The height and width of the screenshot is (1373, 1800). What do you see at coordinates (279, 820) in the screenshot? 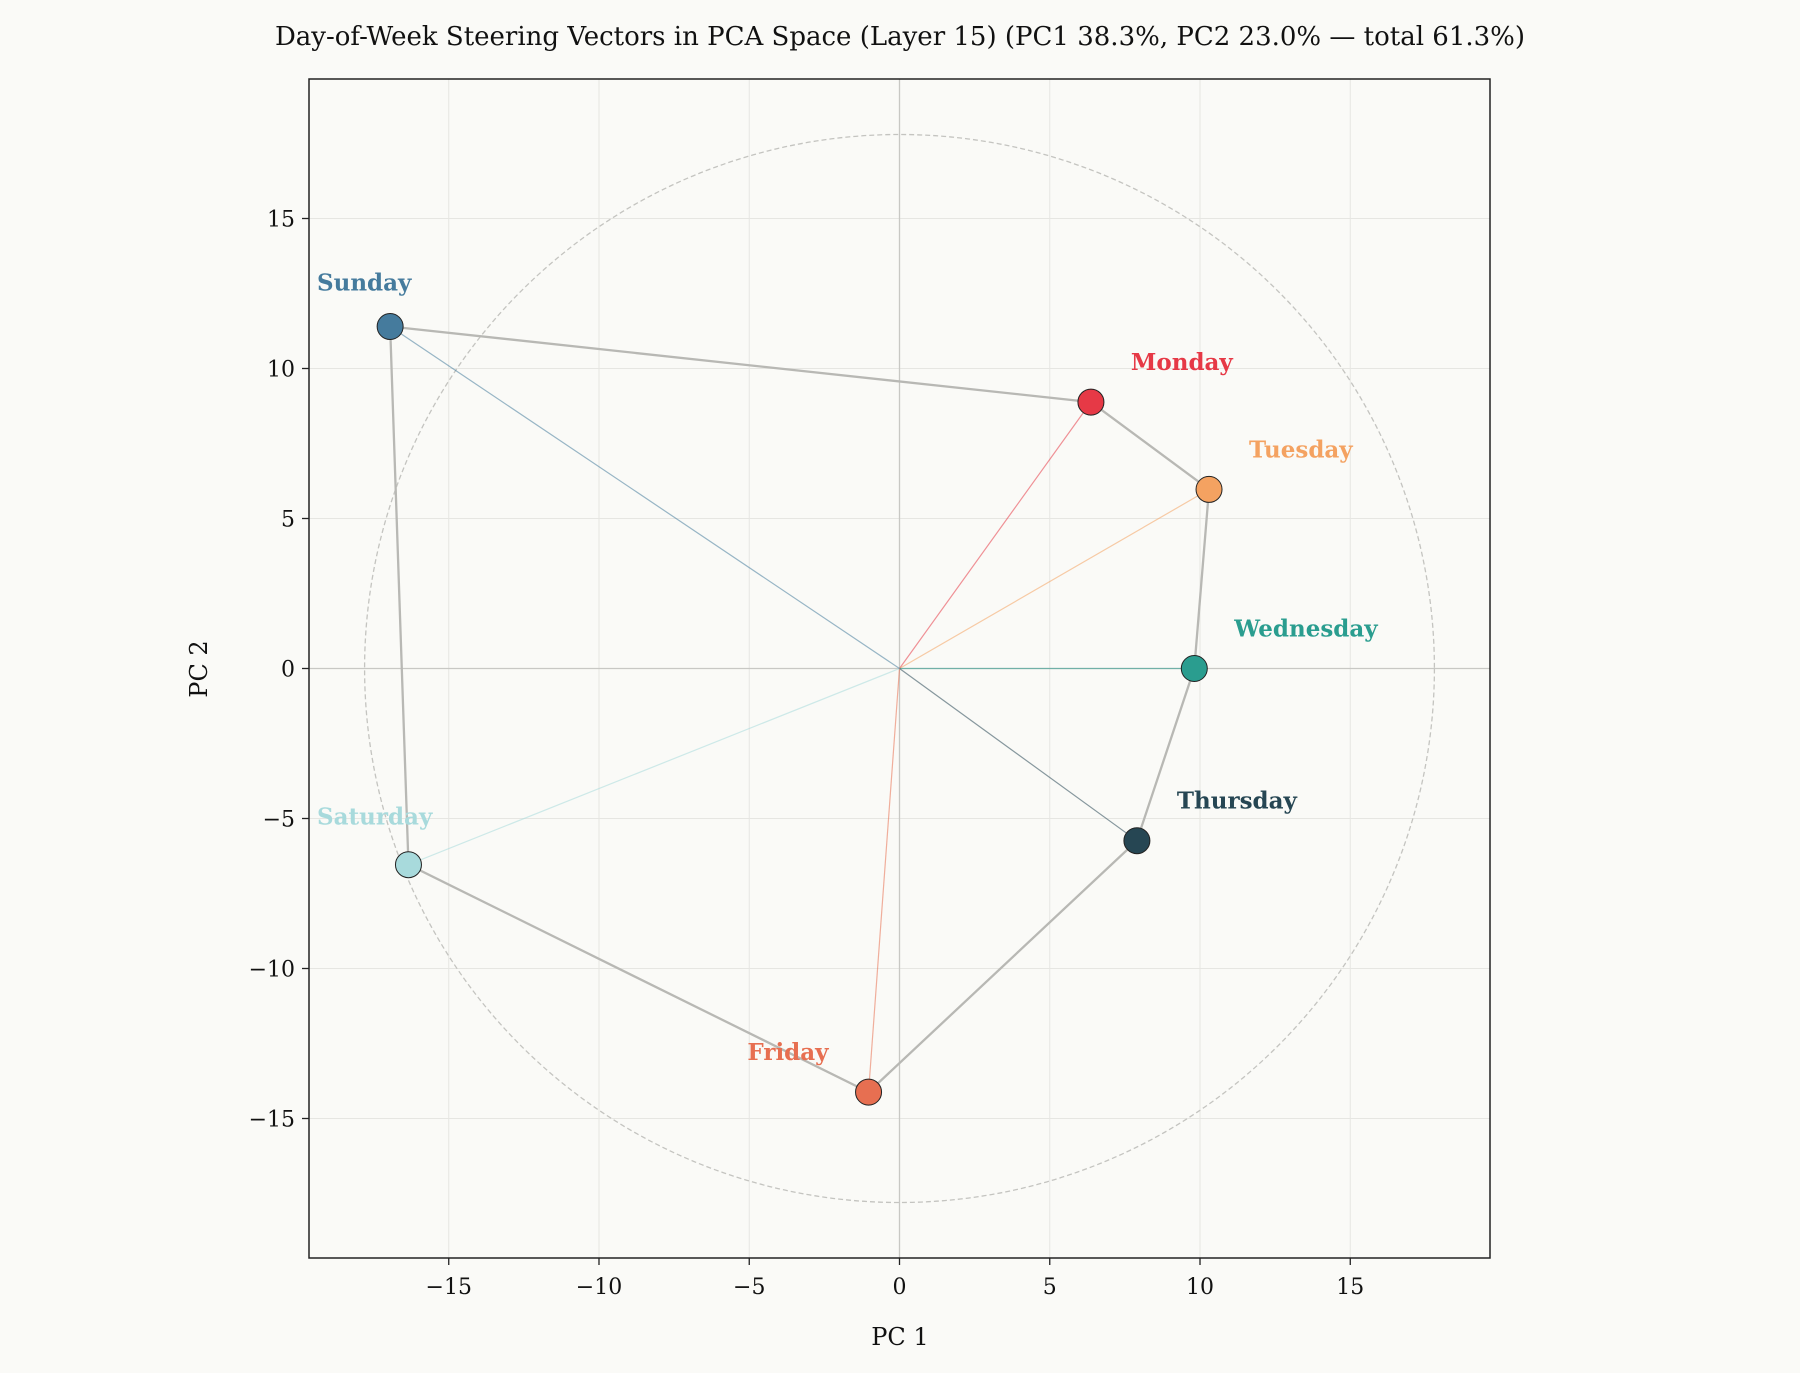
I see `y-tick-label: −5` at bounding box center [279, 820].